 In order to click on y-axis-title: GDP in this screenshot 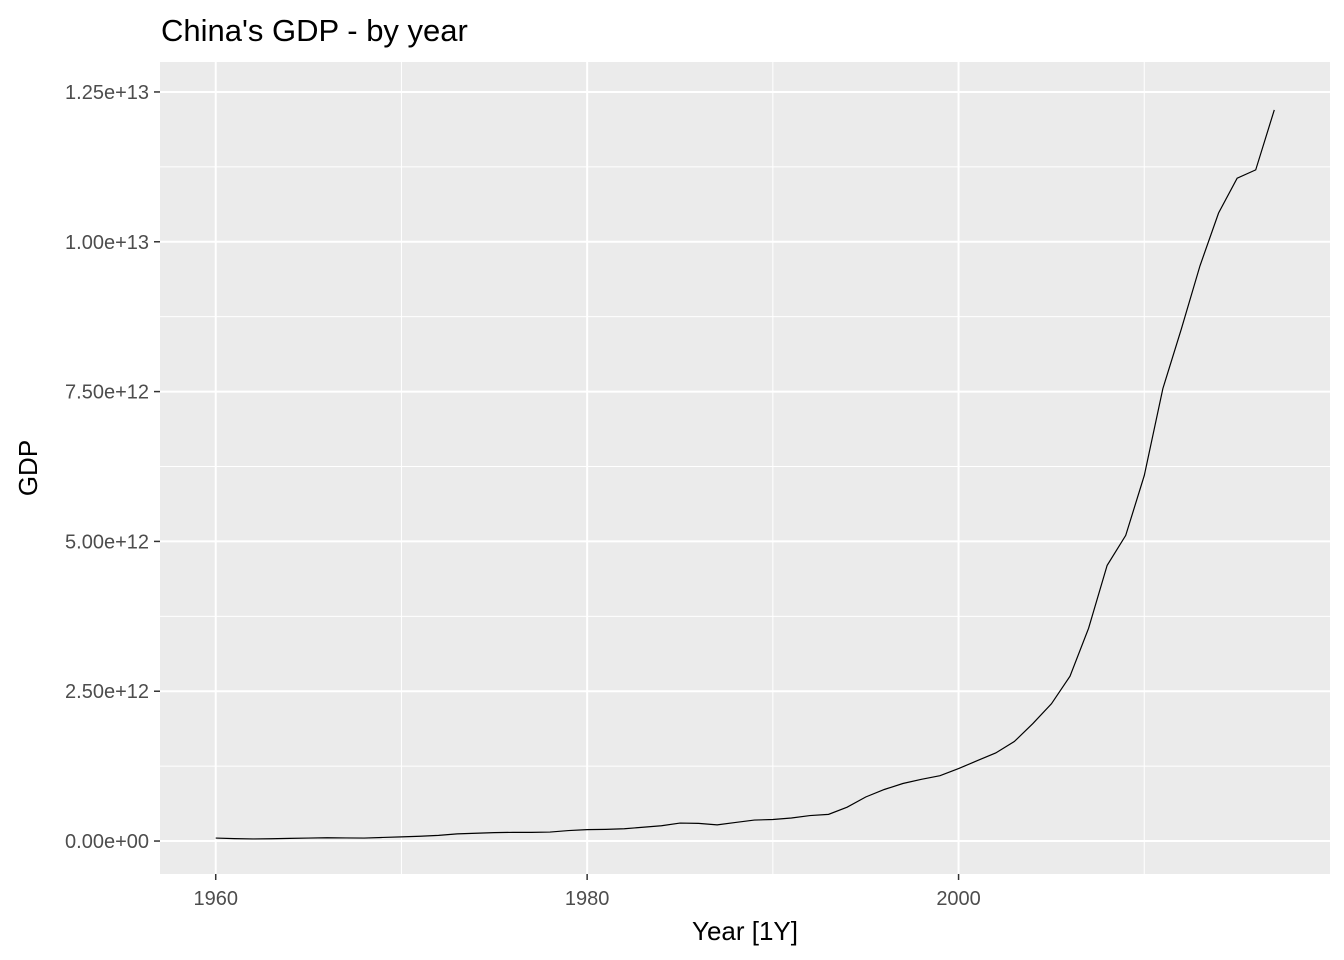, I will do `click(28, 468)`.